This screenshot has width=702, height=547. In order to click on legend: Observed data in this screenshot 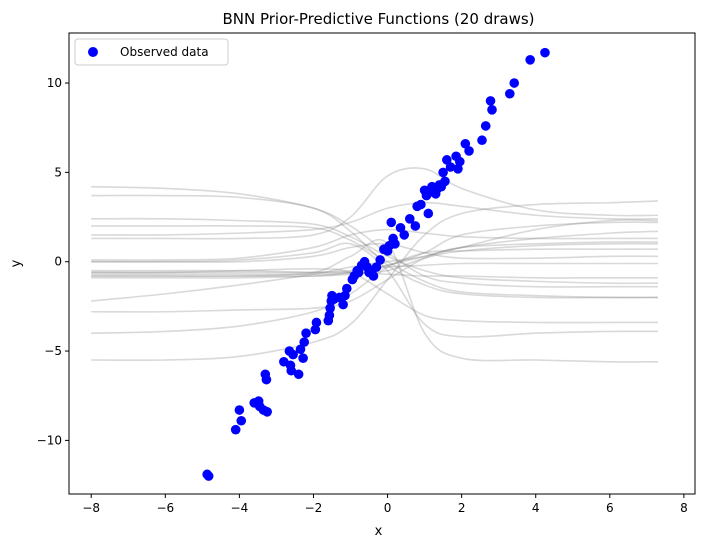, I will do `click(151, 52)`.